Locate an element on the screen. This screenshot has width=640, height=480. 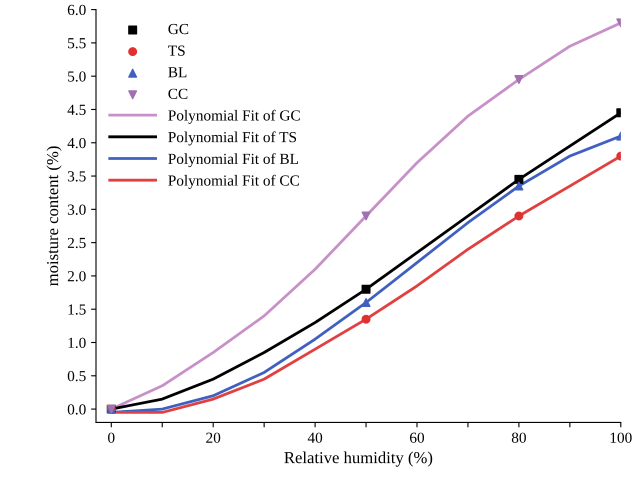
legend-label: Polynomial Fit of TS is located at coordinates (232, 138).